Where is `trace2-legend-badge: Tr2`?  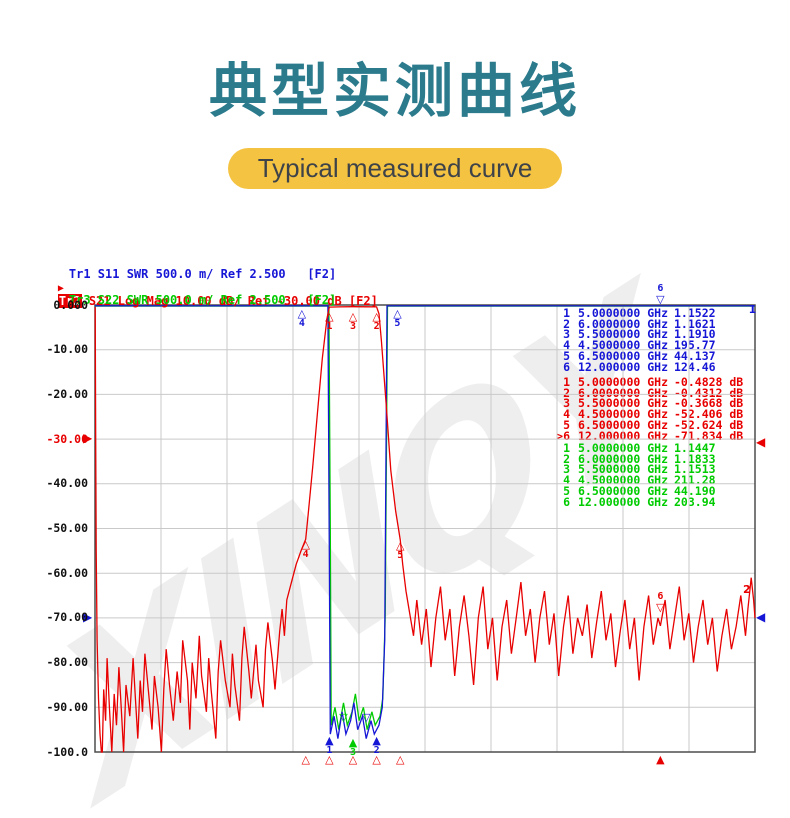 trace2-legend-badge: Tr2 is located at coordinates (69, 301).